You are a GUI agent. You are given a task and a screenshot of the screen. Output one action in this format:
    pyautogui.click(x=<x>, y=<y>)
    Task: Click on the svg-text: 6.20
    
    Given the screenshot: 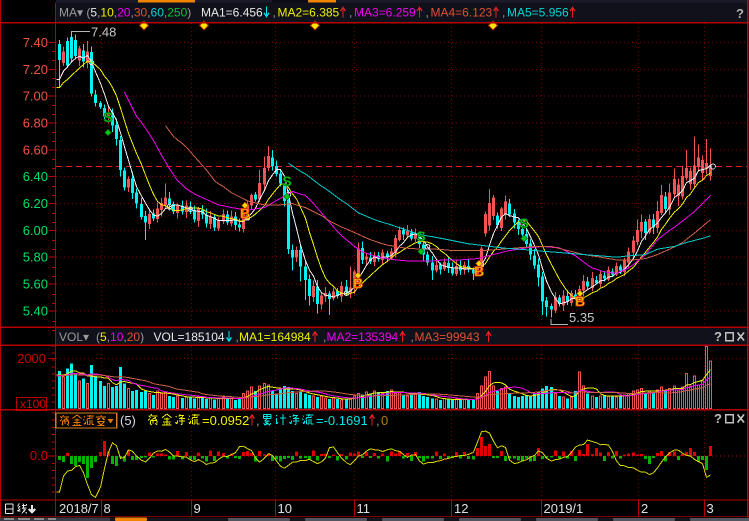 What is the action you would take?
    pyautogui.click(x=35, y=203)
    